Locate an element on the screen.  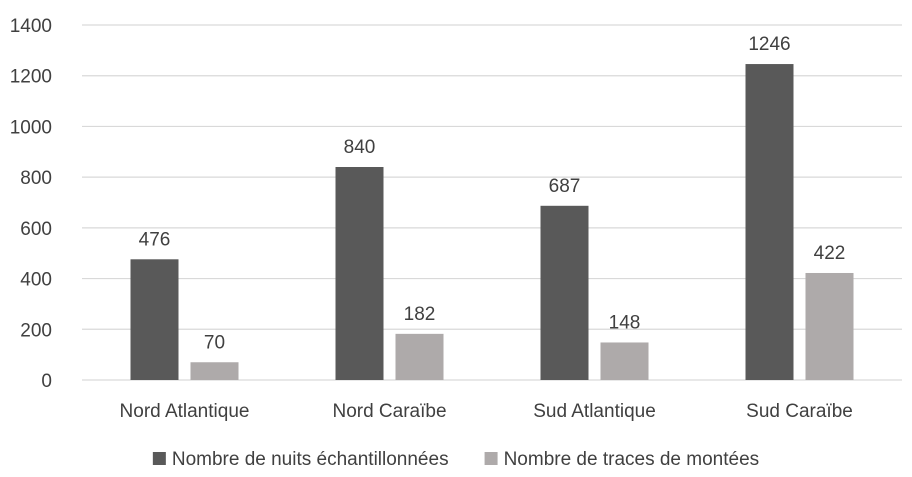
data-label: 70 is located at coordinates (214, 342).